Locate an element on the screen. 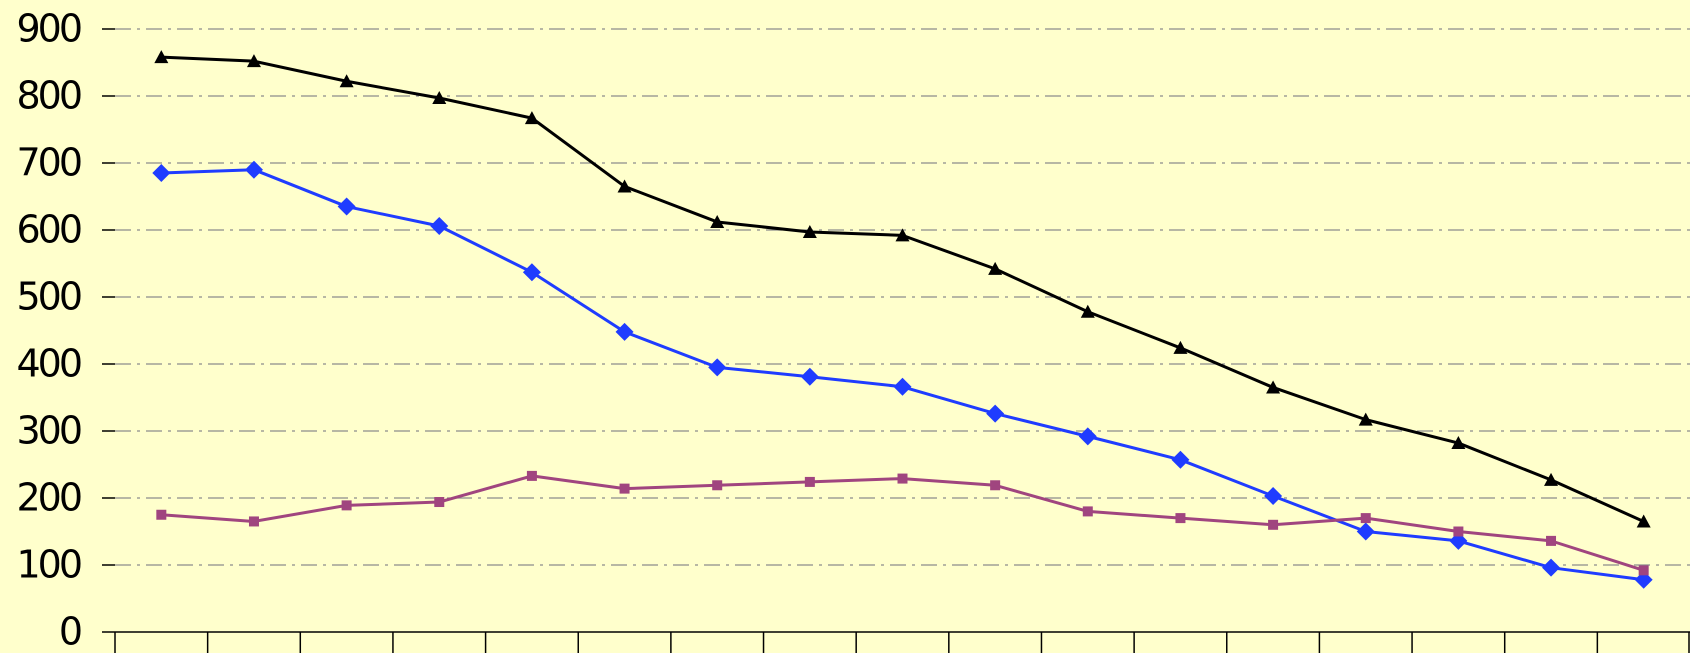  y-tick-label: 800 is located at coordinates (48, 96).